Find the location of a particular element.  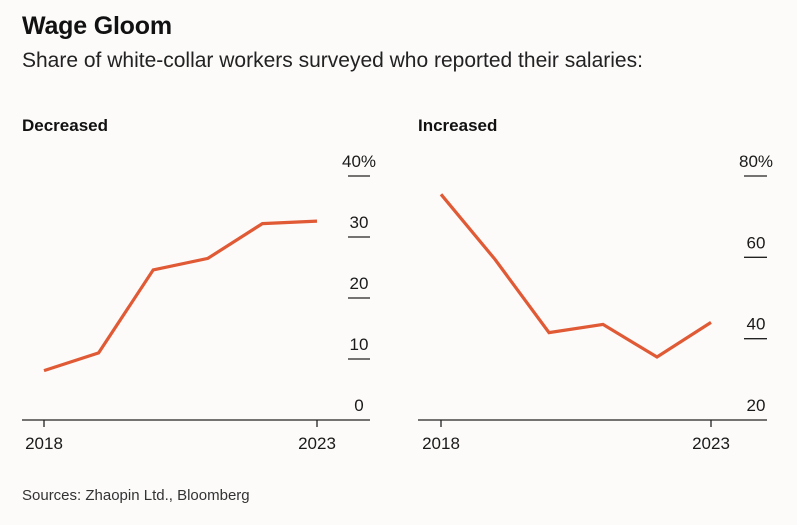

y-tick-label-increased-20: 20 is located at coordinates (756, 405).